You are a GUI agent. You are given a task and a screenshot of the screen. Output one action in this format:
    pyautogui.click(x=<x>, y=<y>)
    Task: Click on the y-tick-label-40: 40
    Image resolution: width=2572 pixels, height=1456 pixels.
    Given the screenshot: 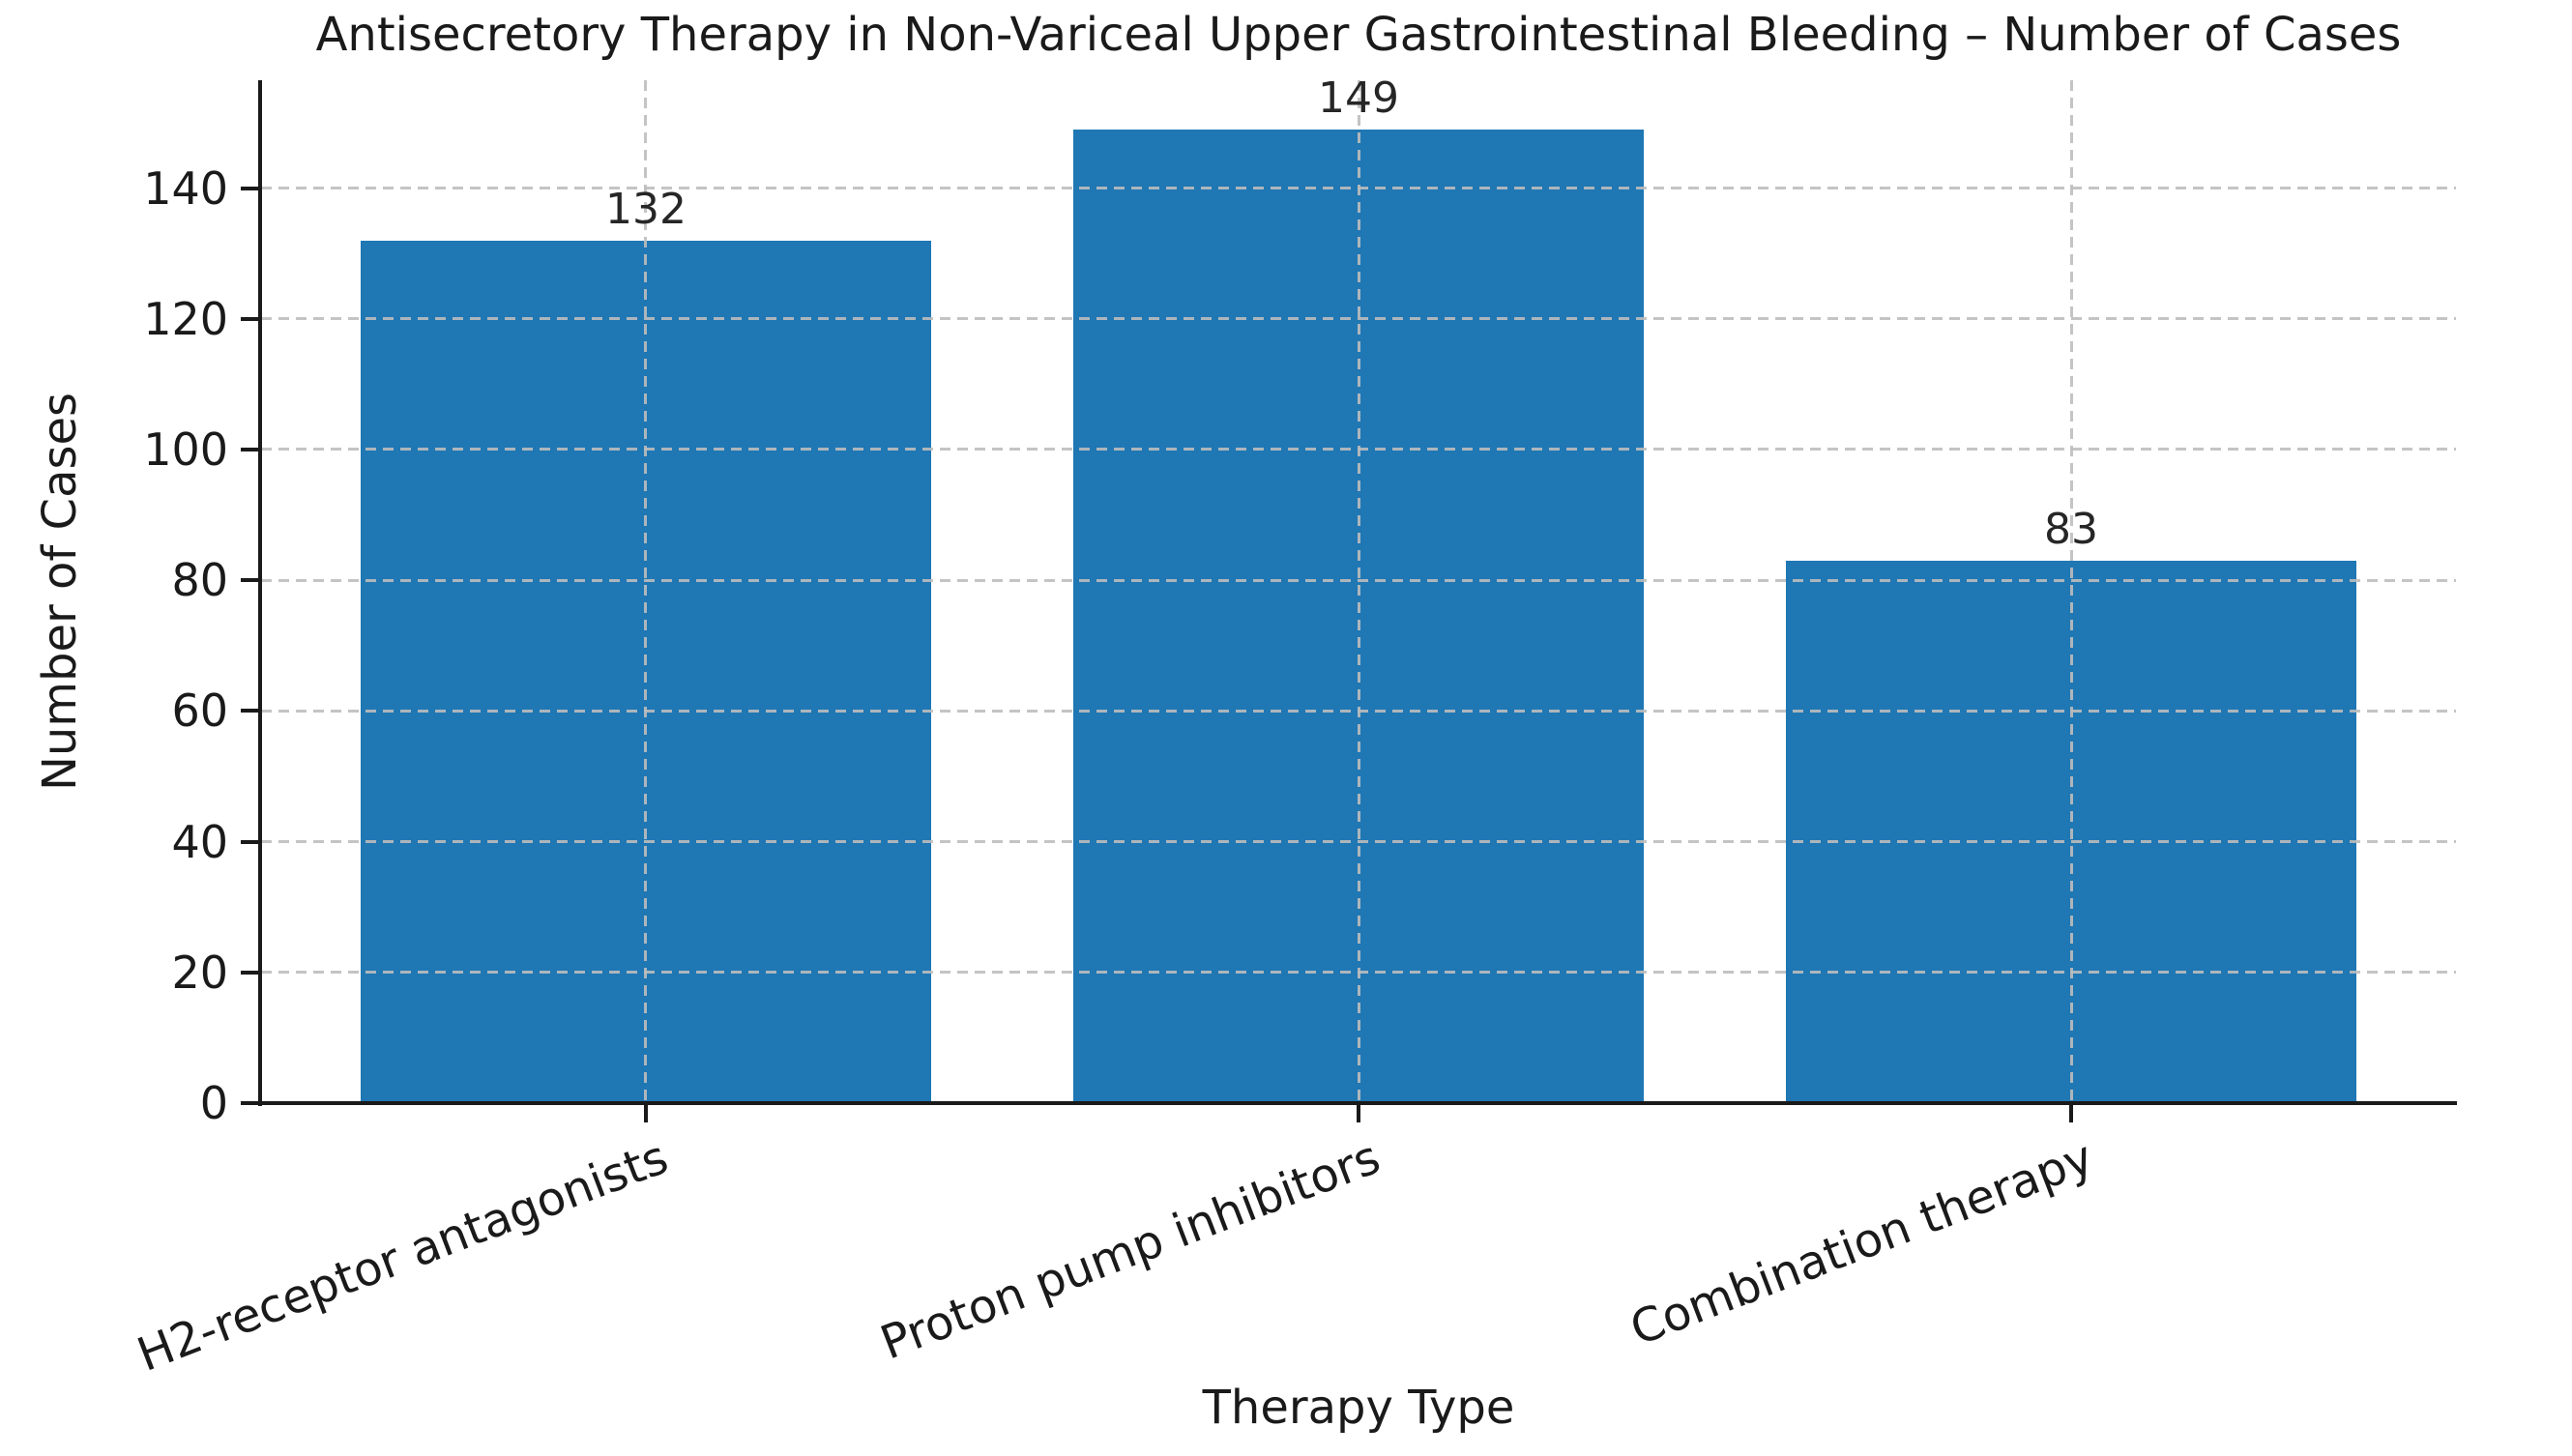 What is the action you would take?
    pyautogui.click(x=200, y=842)
    